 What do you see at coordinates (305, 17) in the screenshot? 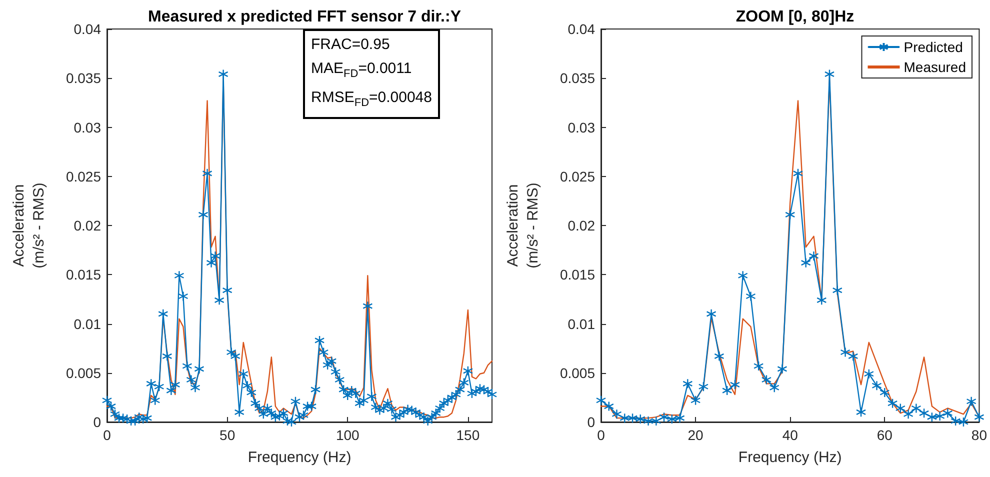
I see `chart-title: Measured x predicted FFT sensor 7 dir.:Y` at bounding box center [305, 17].